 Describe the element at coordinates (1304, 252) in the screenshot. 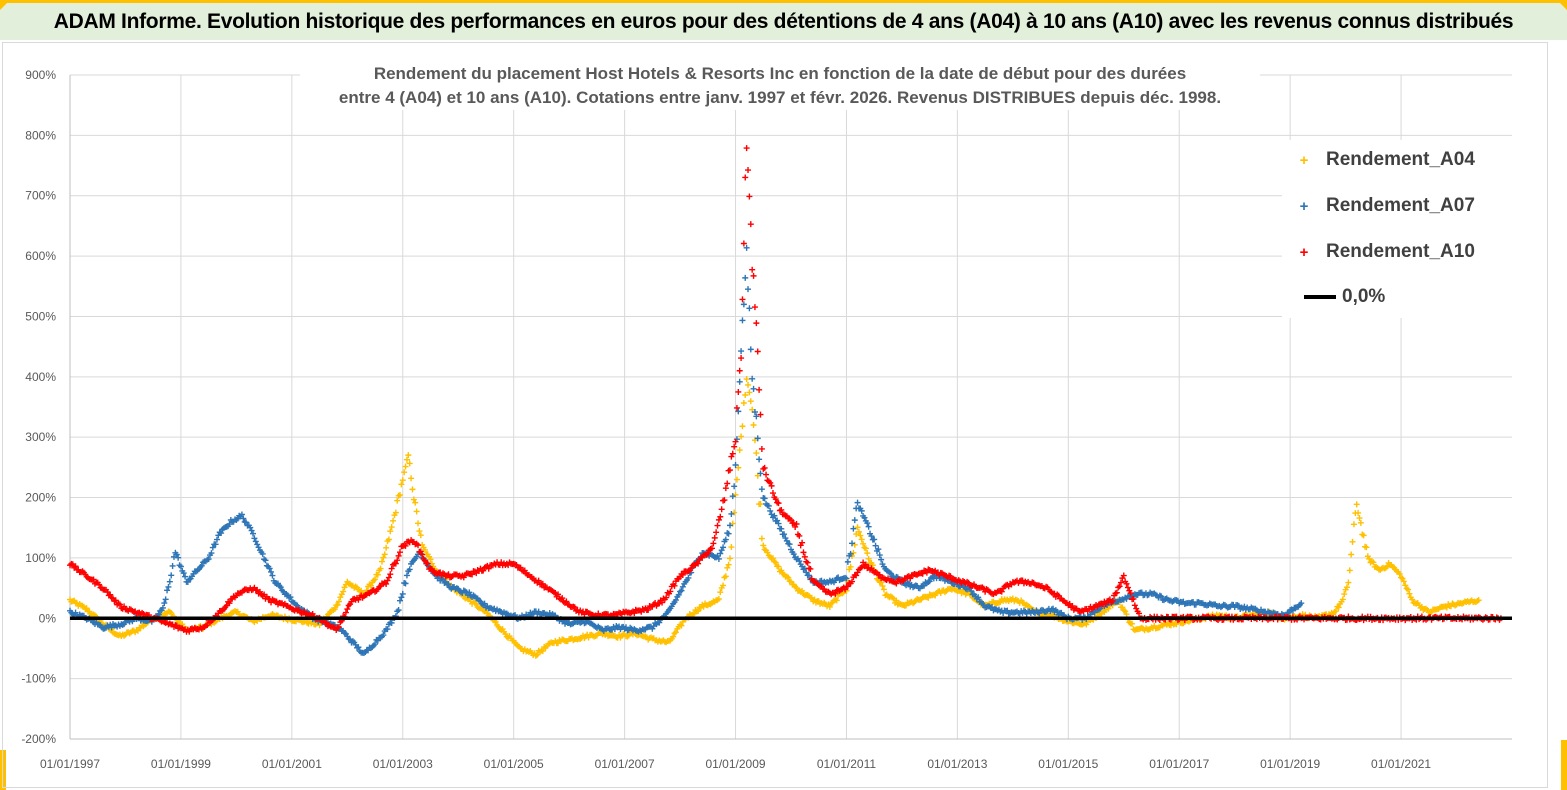

I see `legend-marker-a10: +` at that location.